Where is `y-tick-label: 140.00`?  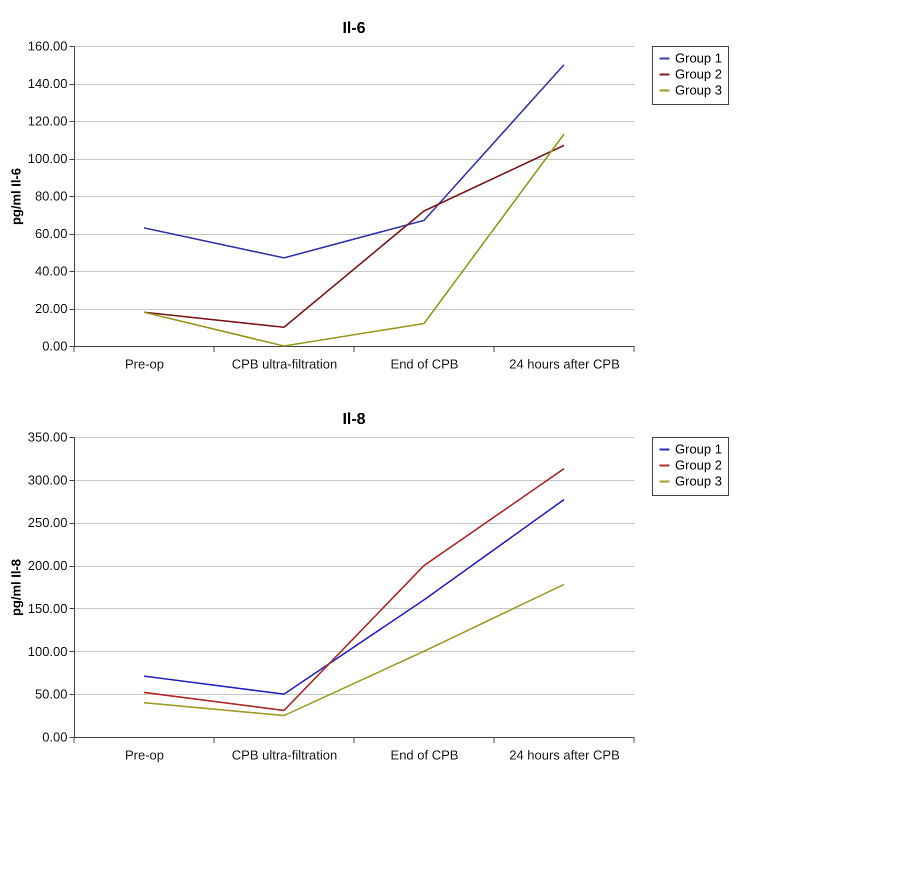
y-tick-label: 140.00 is located at coordinates (48, 83).